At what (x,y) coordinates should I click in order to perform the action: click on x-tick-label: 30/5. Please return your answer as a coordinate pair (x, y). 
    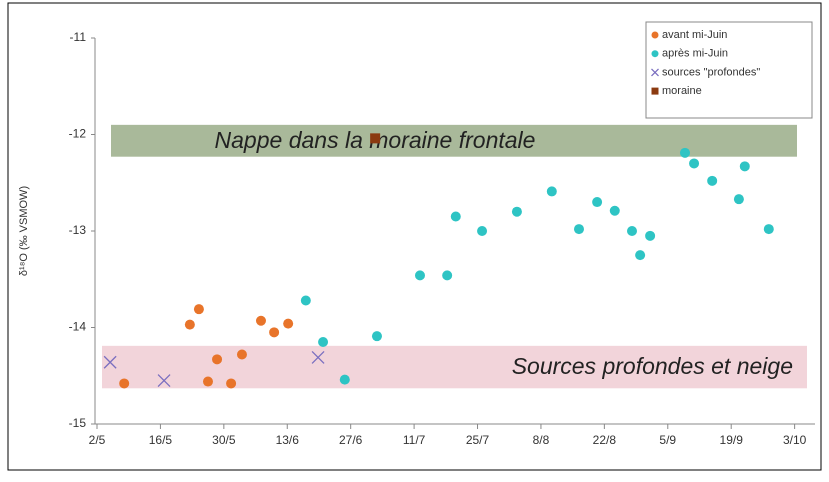
    Looking at the image, I should click on (224, 440).